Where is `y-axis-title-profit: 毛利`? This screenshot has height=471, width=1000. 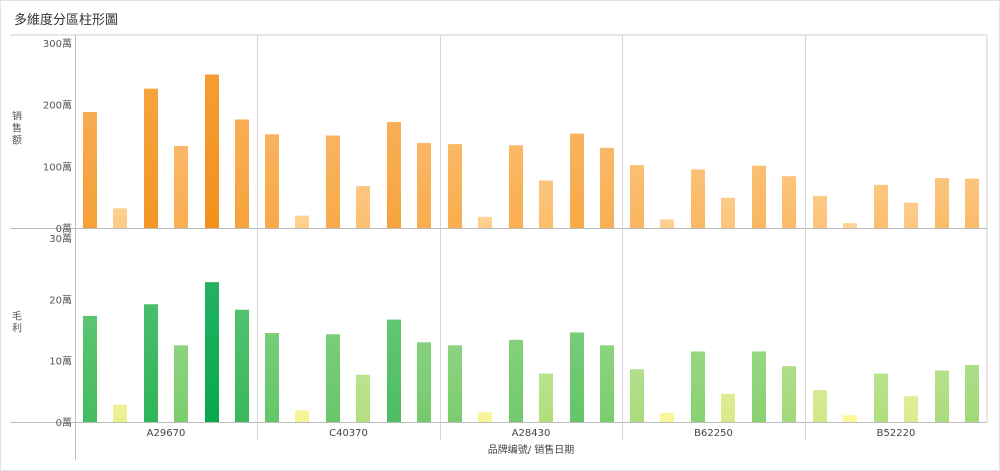 y-axis-title-profit: 毛利 is located at coordinates (17, 323).